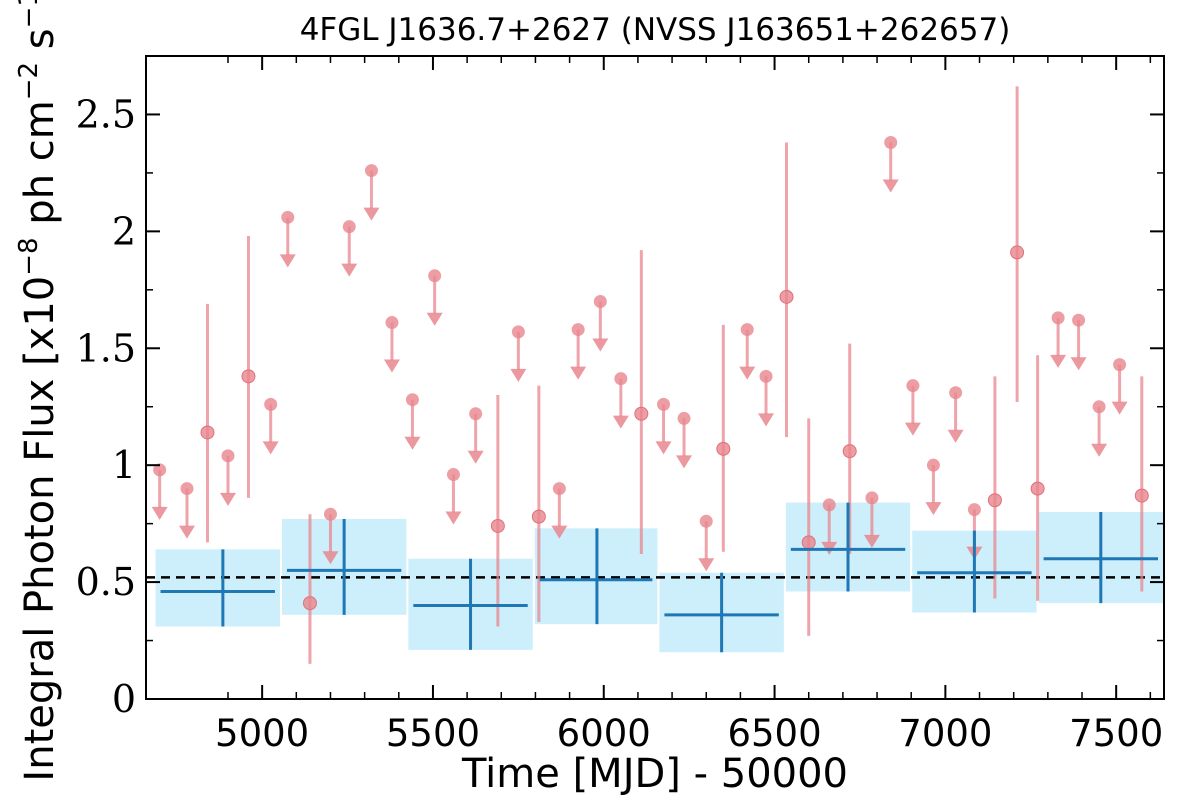 The width and height of the screenshot is (1200, 800). I want to click on chart-title: 4FGL J1636.7+2627 (NVSS J163651+262657), so click(655, 30).